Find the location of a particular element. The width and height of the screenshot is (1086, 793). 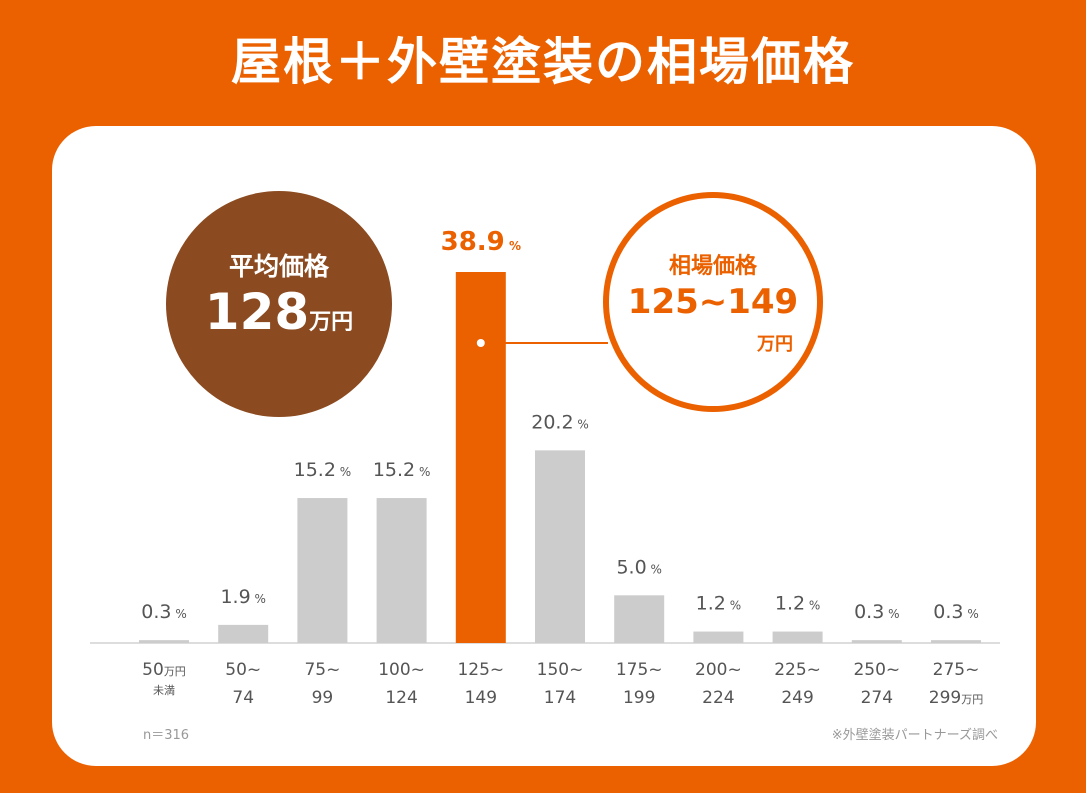

average-price-value: 128万円 is located at coordinates (279, 312).